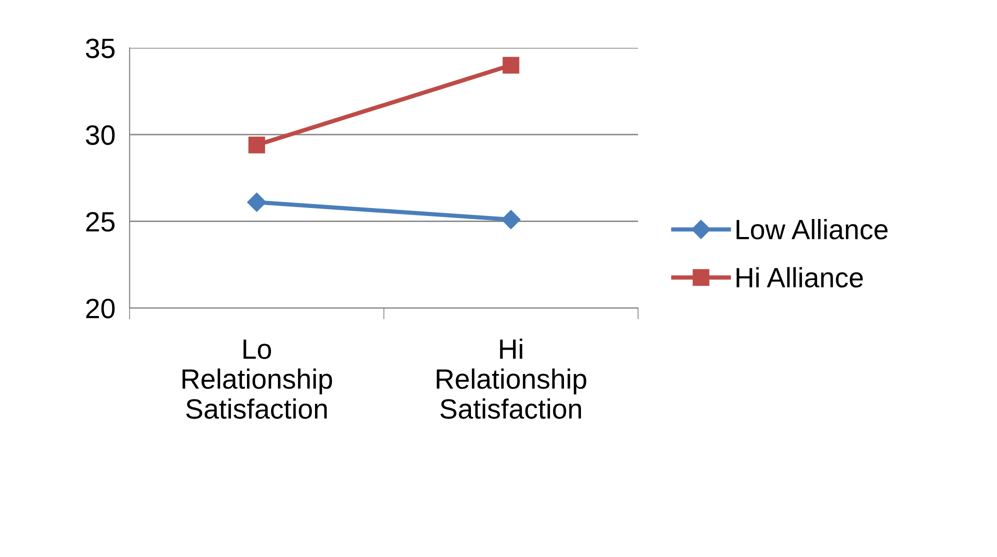 This screenshot has height=557, width=997. I want to click on legend-label: Low Alliance, so click(812, 229).